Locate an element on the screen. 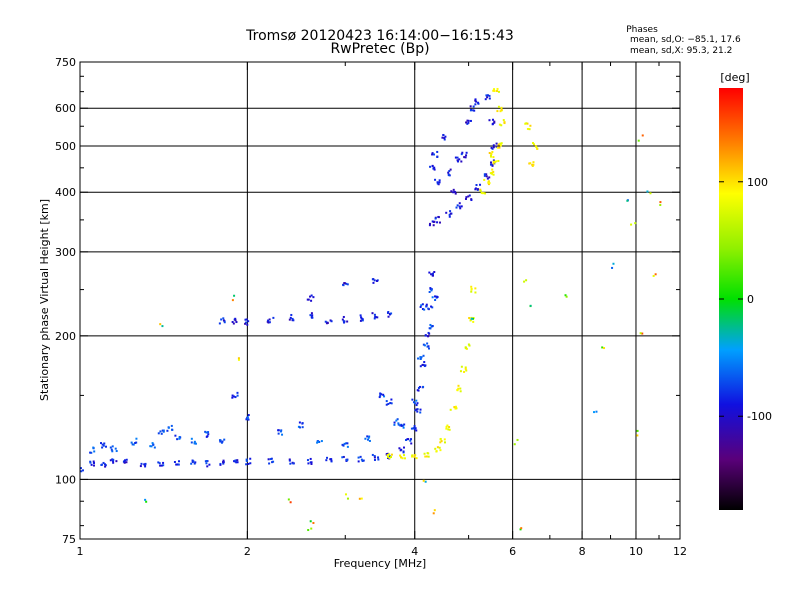 This screenshot has width=800, height=600. x-tick-label: 12 is located at coordinates (680, 551).